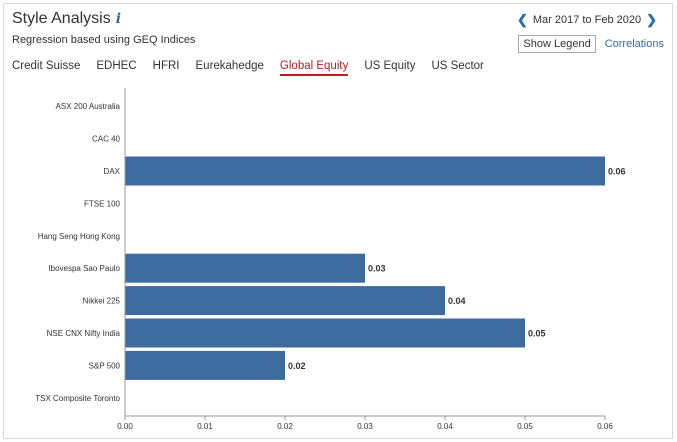 Image resolution: width=677 pixels, height=442 pixels. I want to click on x-tick-label: 0.02, so click(285, 426).